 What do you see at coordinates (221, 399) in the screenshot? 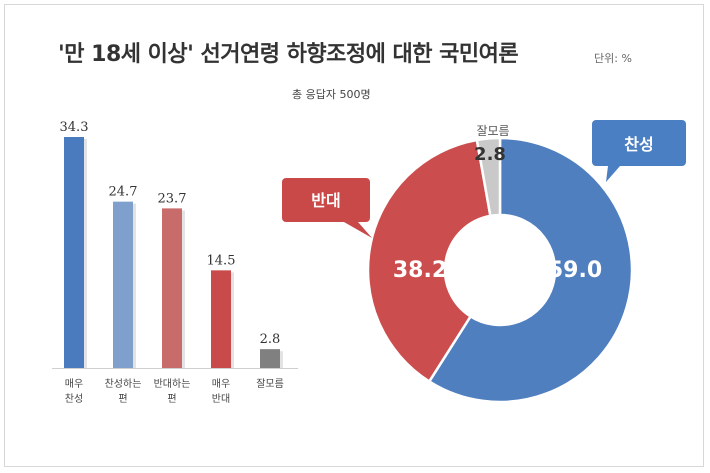
I see `bar-category-label: 반대` at bounding box center [221, 399].